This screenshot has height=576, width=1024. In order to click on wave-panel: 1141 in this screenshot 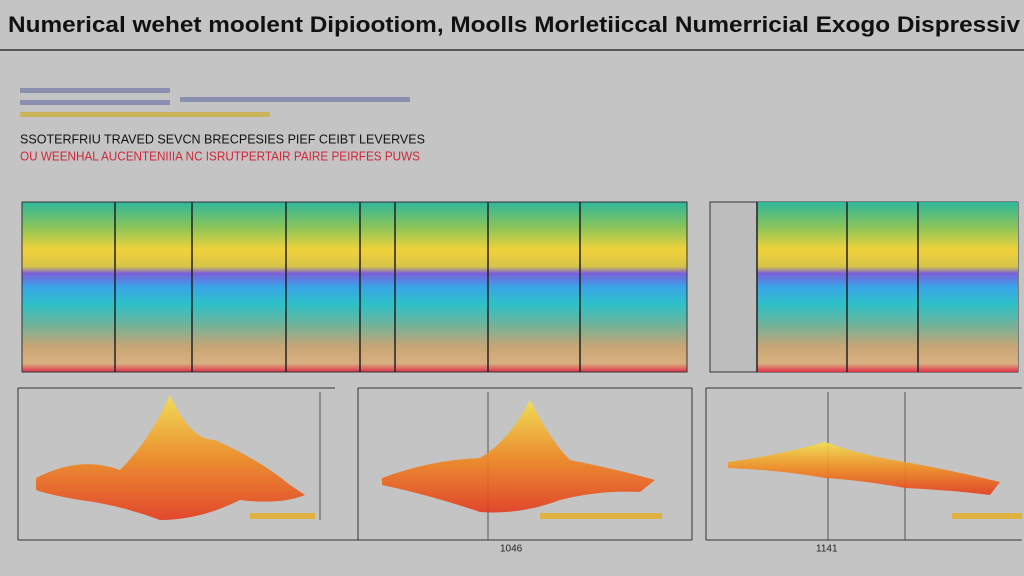, I will do `click(863, 471)`.